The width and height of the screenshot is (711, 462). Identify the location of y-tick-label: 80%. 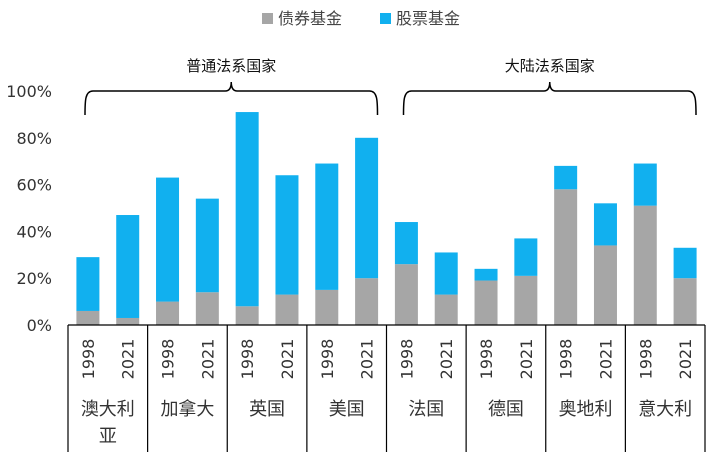
(34, 138).